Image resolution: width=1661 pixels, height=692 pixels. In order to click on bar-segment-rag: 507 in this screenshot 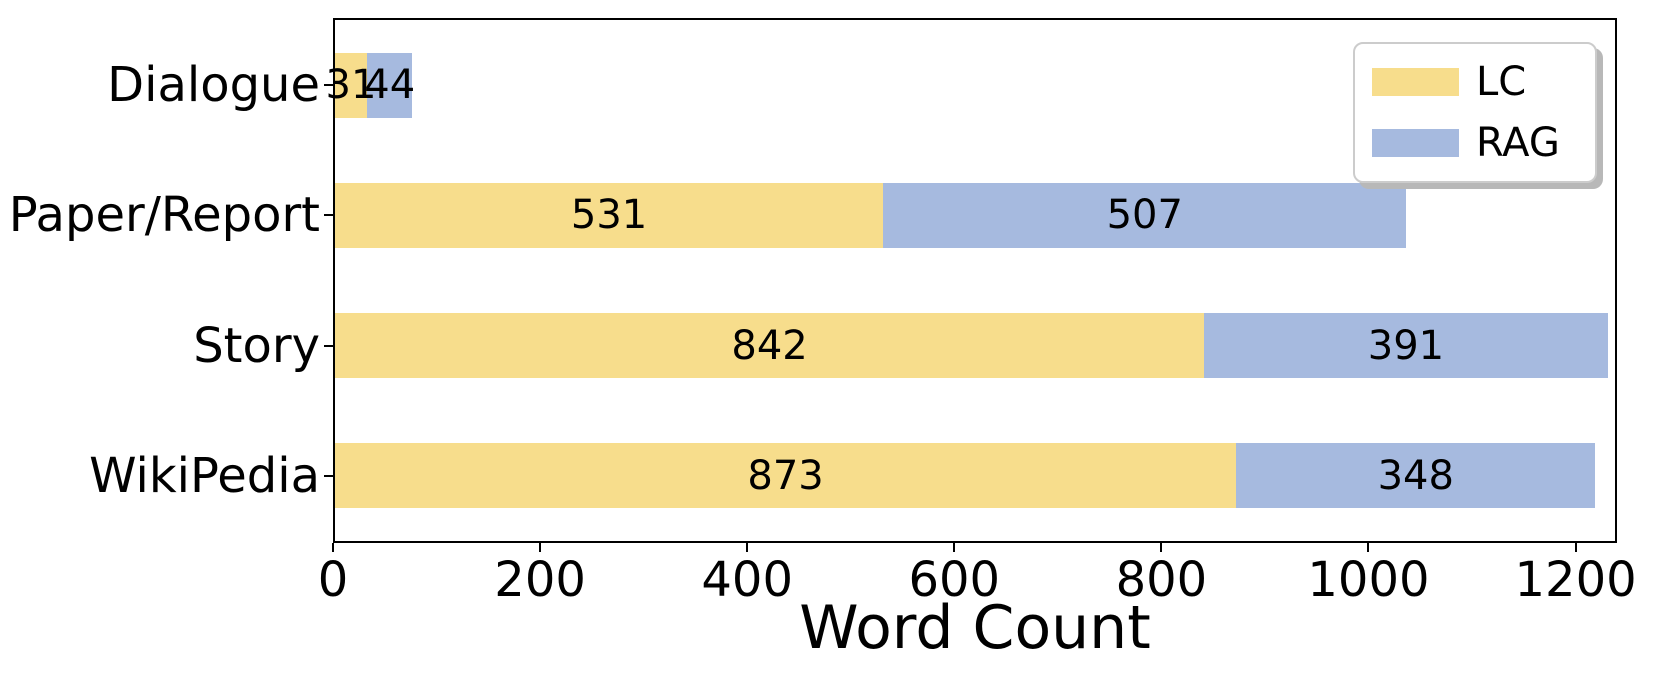, I will do `click(1145, 215)`.